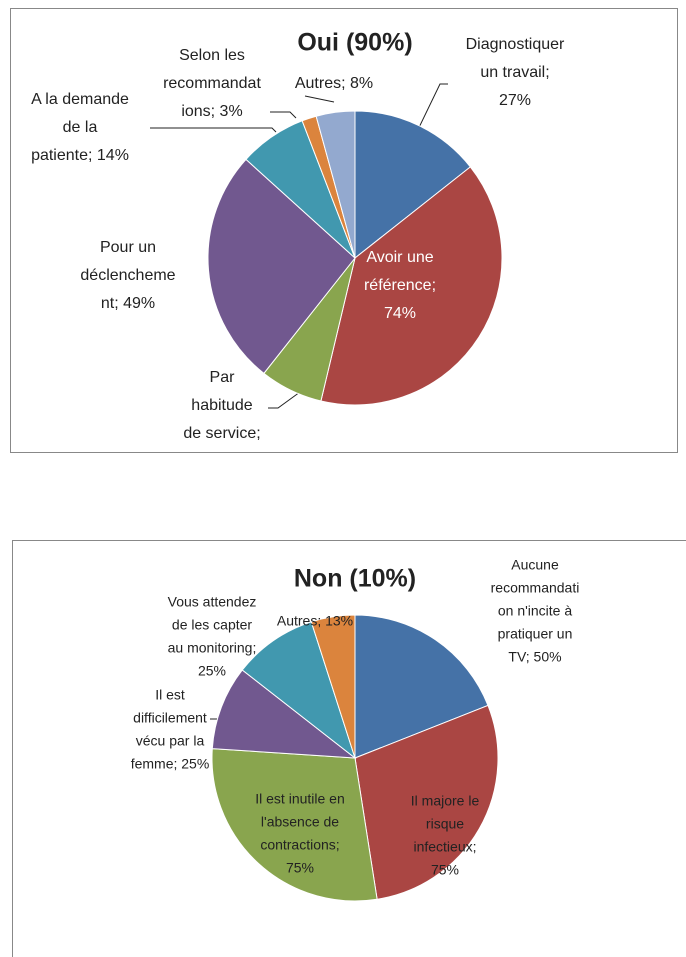  What do you see at coordinates (400, 285) in the screenshot?
I see `data-label: référence;` at bounding box center [400, 285].